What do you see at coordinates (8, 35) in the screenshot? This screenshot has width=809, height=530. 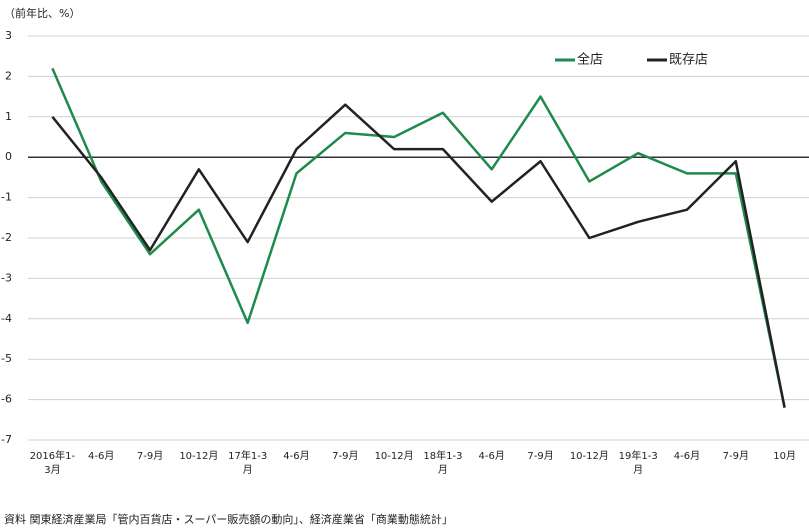 I see `y-tick-label: 3` at bounding box center [8, 35].